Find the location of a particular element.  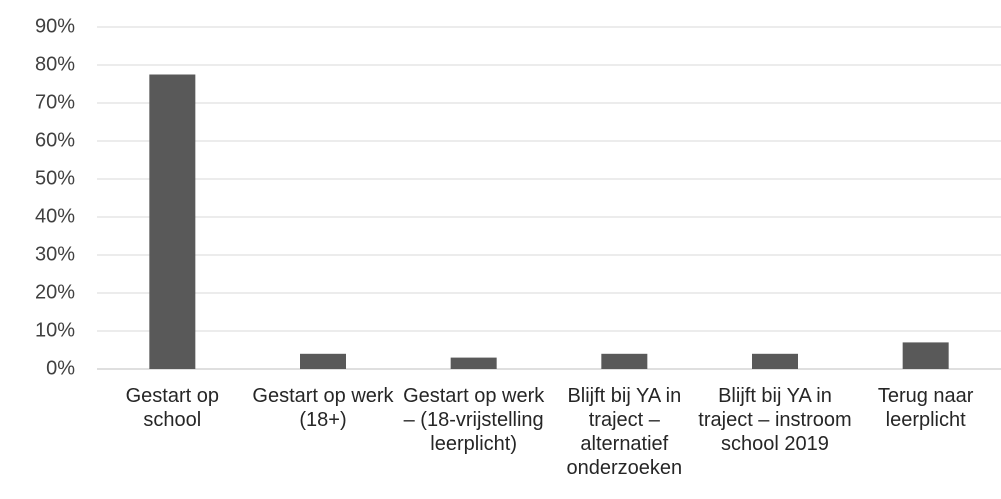

x-tick-label: Terug naar leerplicht is located at coordinates (925, 408).